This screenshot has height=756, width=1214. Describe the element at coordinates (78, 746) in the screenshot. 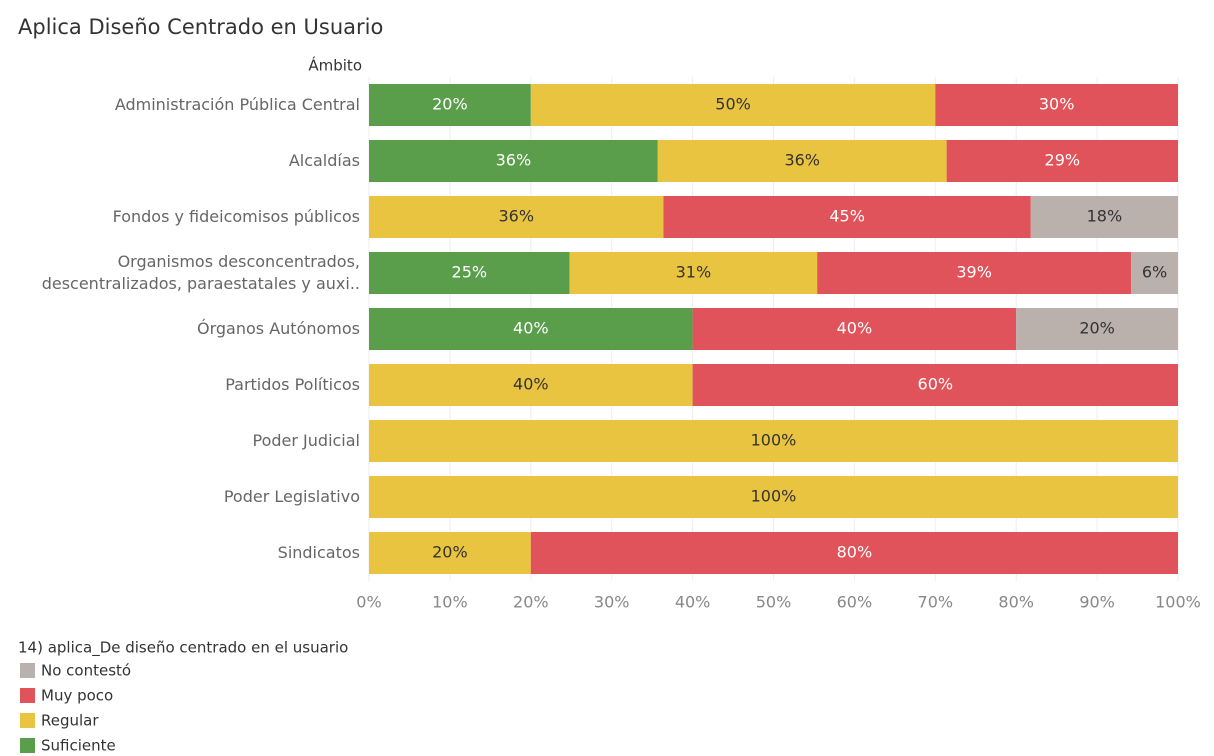

I see `legend-label: Suficiente` at that location.